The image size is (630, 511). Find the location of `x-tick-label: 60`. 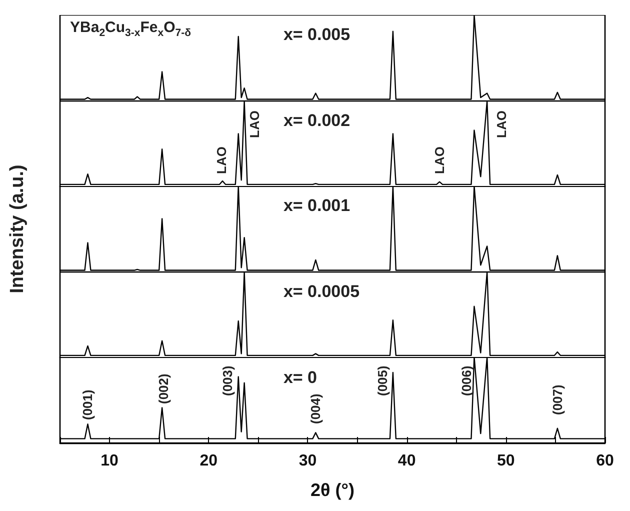

x-tick-label: 60 is located at coordinates (605, 461).